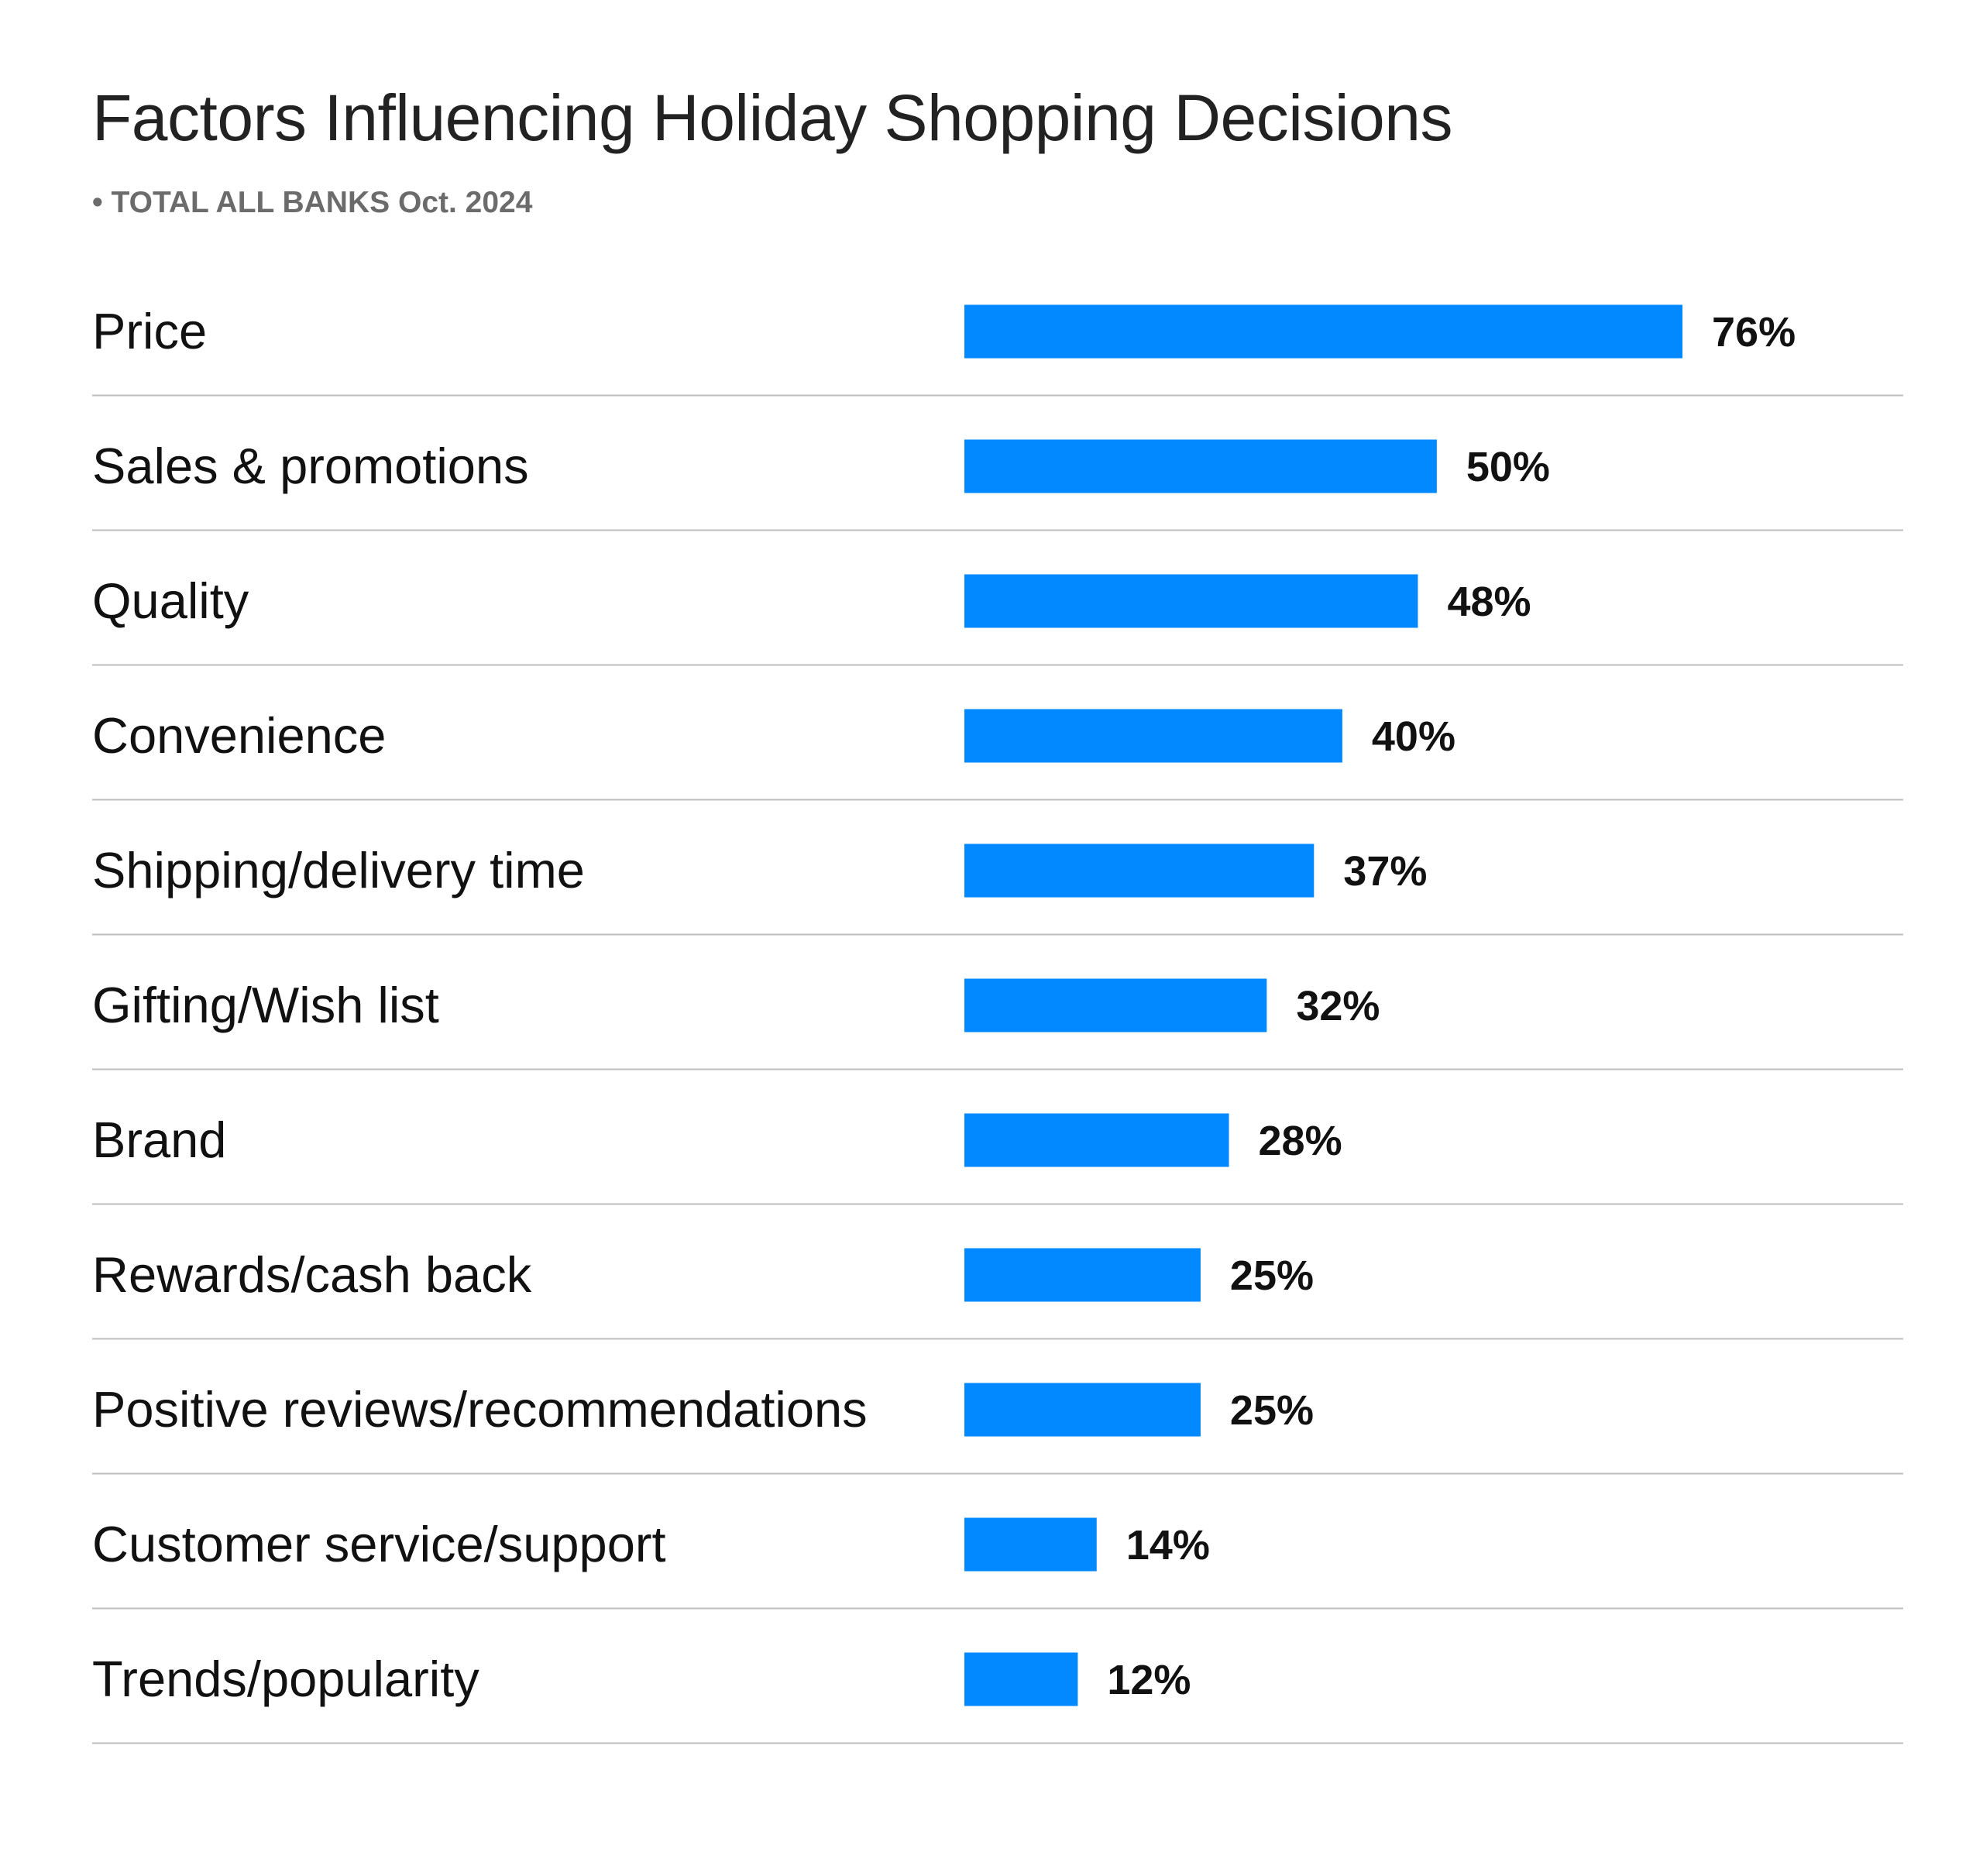 Image resolution: width=1983 pixels, height=1876 pixels. Describe the element at coordinates (1149, 1680) in the screenshot. I see `value-label: 12%` at that location.